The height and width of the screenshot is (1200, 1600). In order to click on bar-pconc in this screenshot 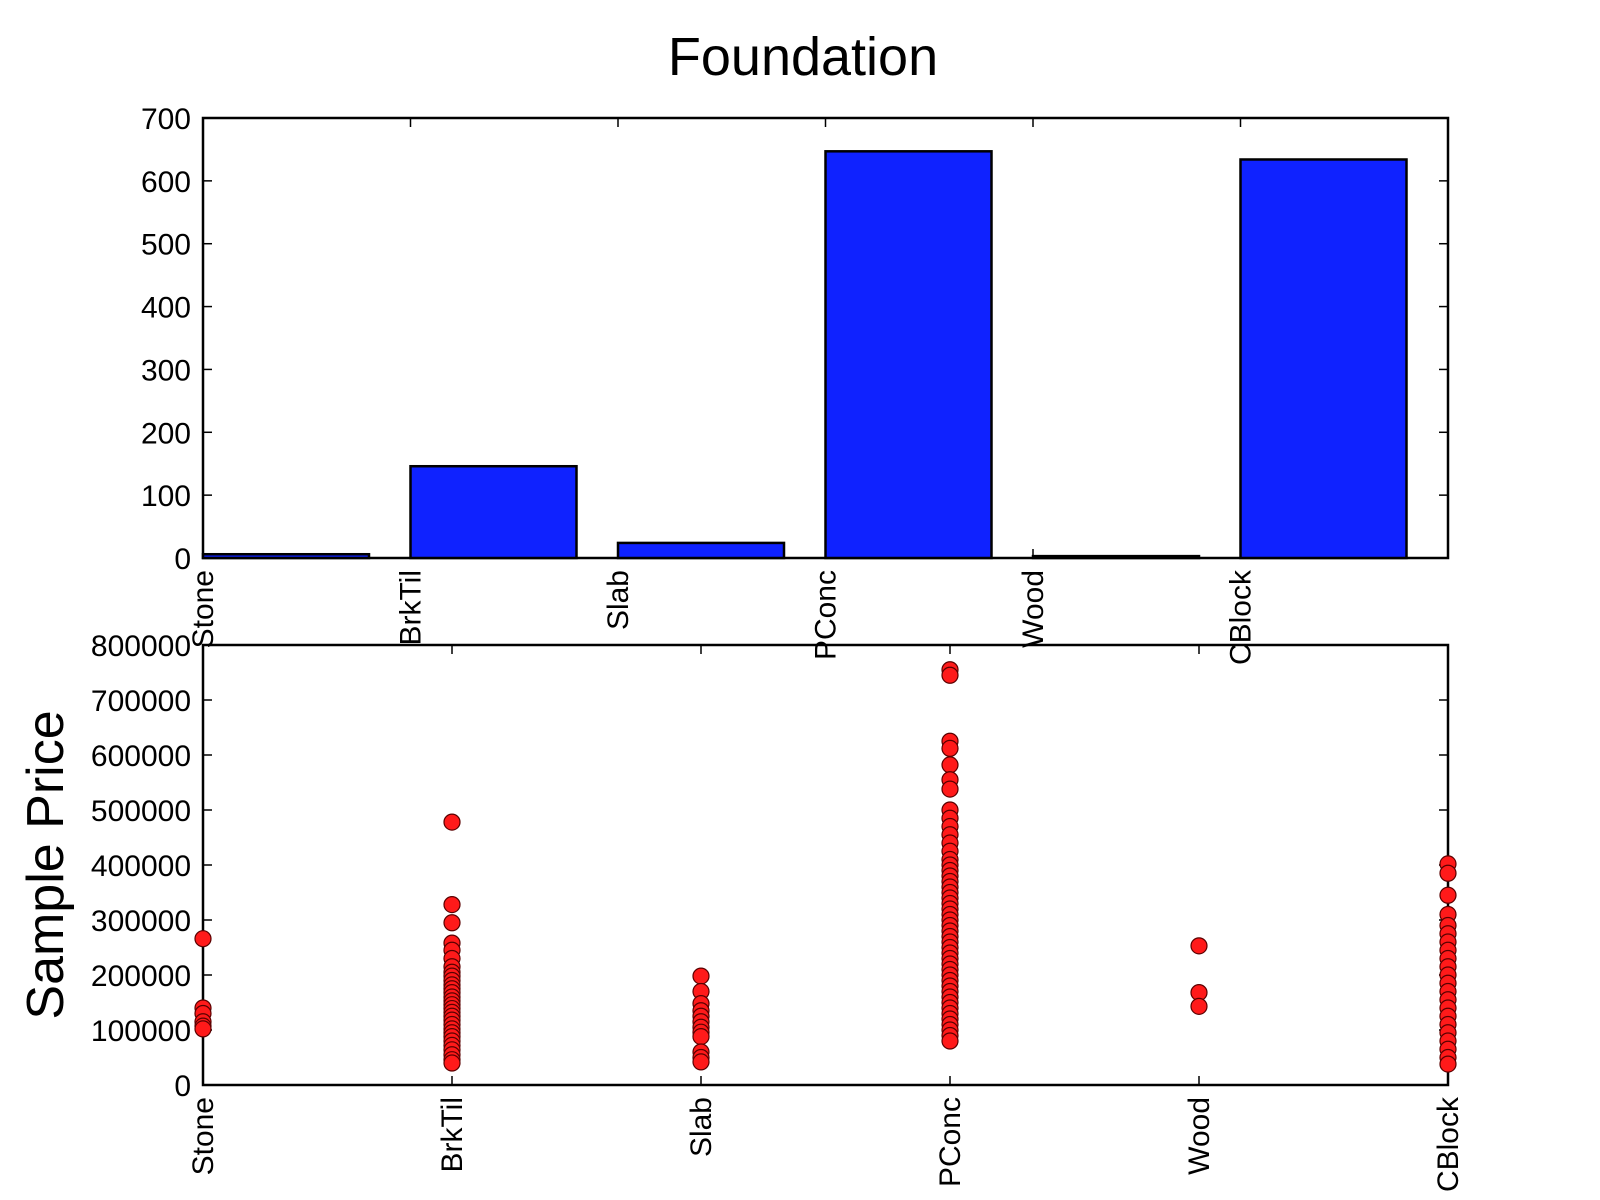, I will do `click(908, 355)`.